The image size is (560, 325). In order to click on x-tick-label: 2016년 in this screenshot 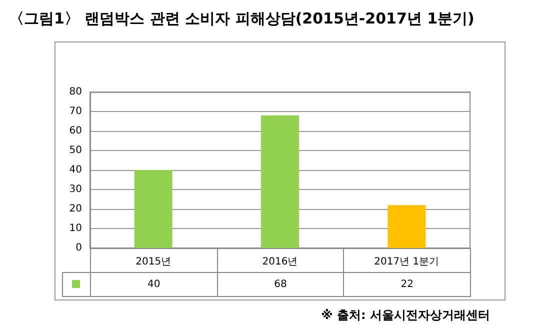, I will do `click(280, 262)`.